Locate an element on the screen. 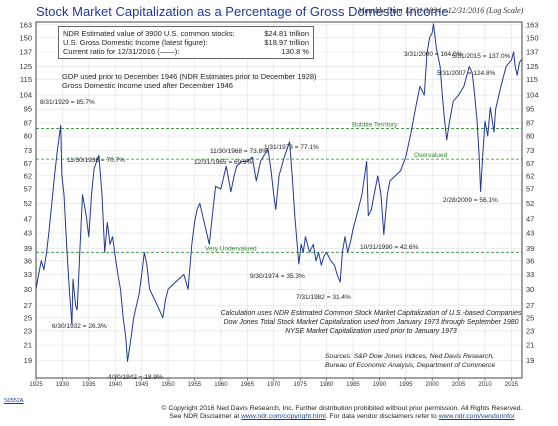 The image size is (558, 426). annotation-label: 8/31/1929 = 85.7% is located at coordinates (67, 102).